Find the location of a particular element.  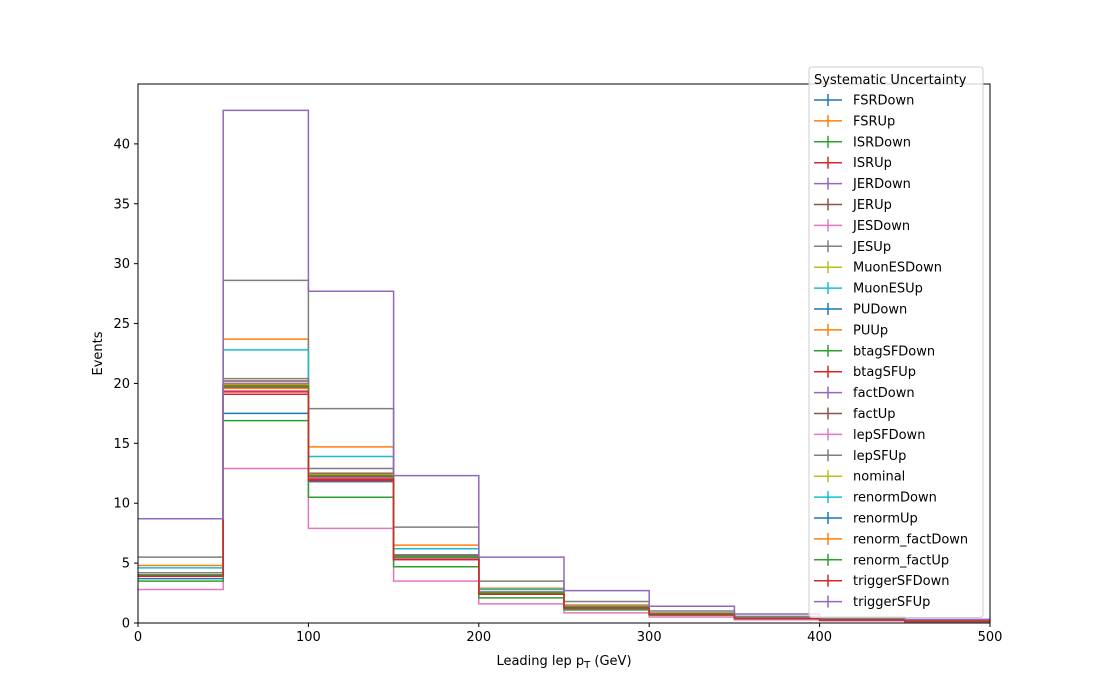

y-tick-label: 35 is located at coordinates (121, 204).